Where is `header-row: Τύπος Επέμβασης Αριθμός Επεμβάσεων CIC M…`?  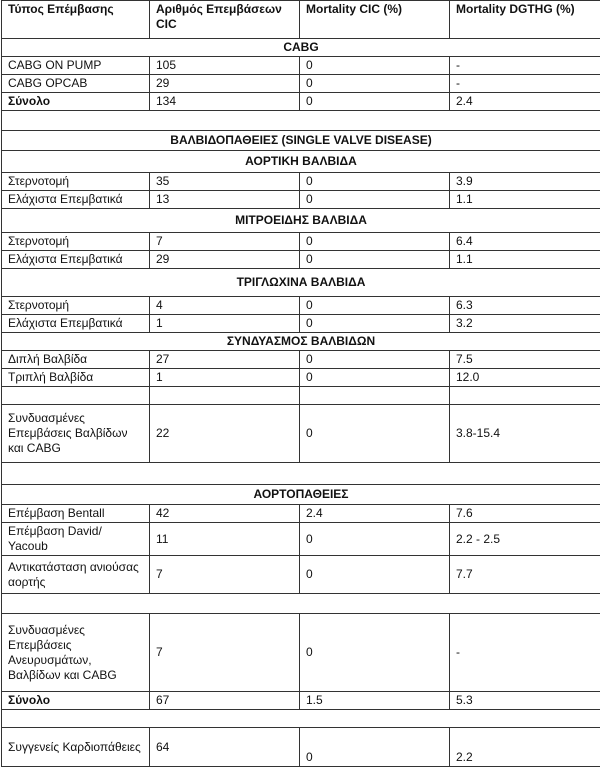
header-row: Τύπος Επέμβασης Αριθμός Επεμβάσεων CIC M… is located at coordinates (301, 20).